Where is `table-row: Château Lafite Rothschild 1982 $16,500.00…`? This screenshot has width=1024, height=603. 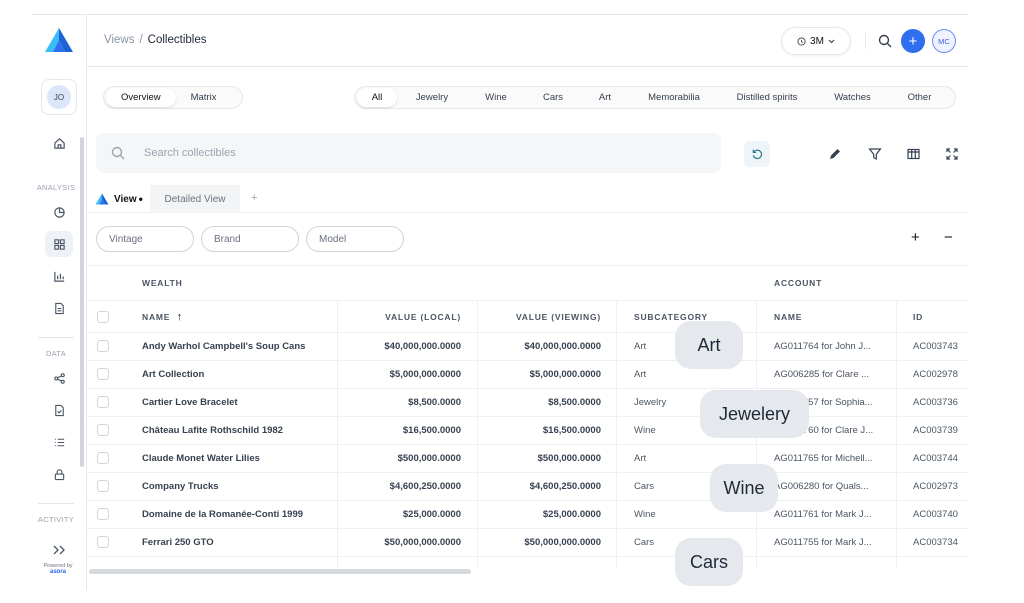 table-row: Château Lafite Rothschild 1982 $16,500.00… is located at coordinates (527, 431).